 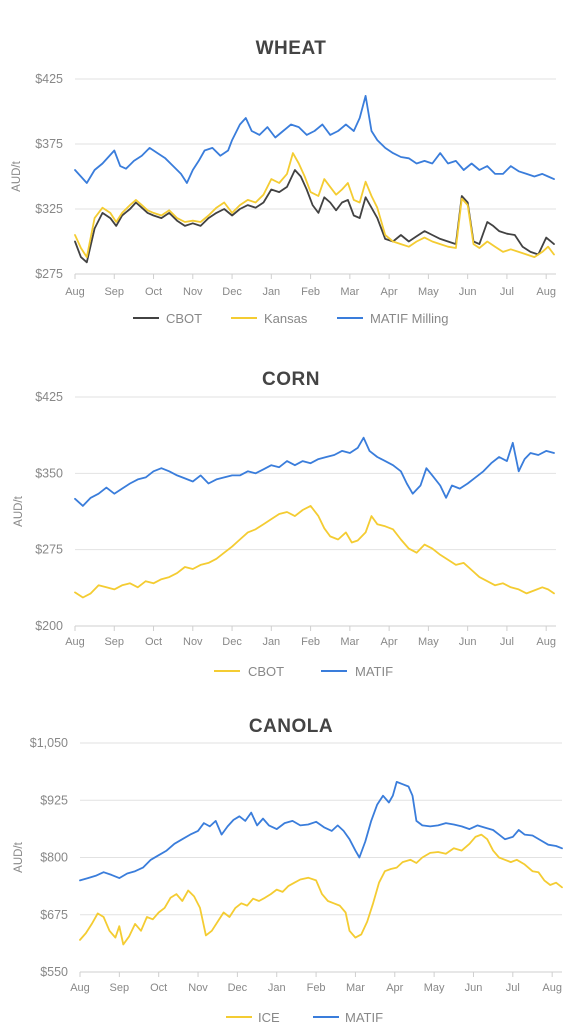 I want to click on series-line-matif-milling, so click(x=314, y=139).